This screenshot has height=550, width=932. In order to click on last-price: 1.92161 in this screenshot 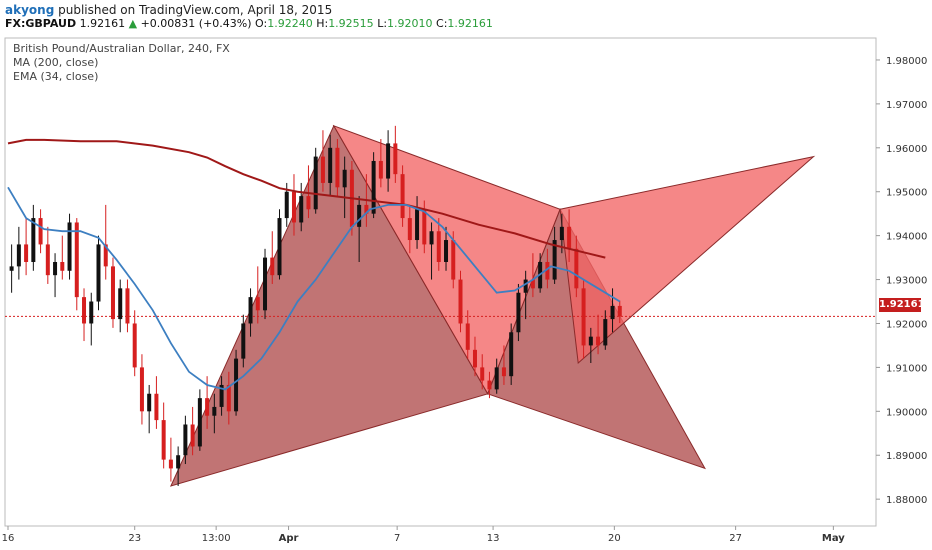, I will do `click(102, 23)`.